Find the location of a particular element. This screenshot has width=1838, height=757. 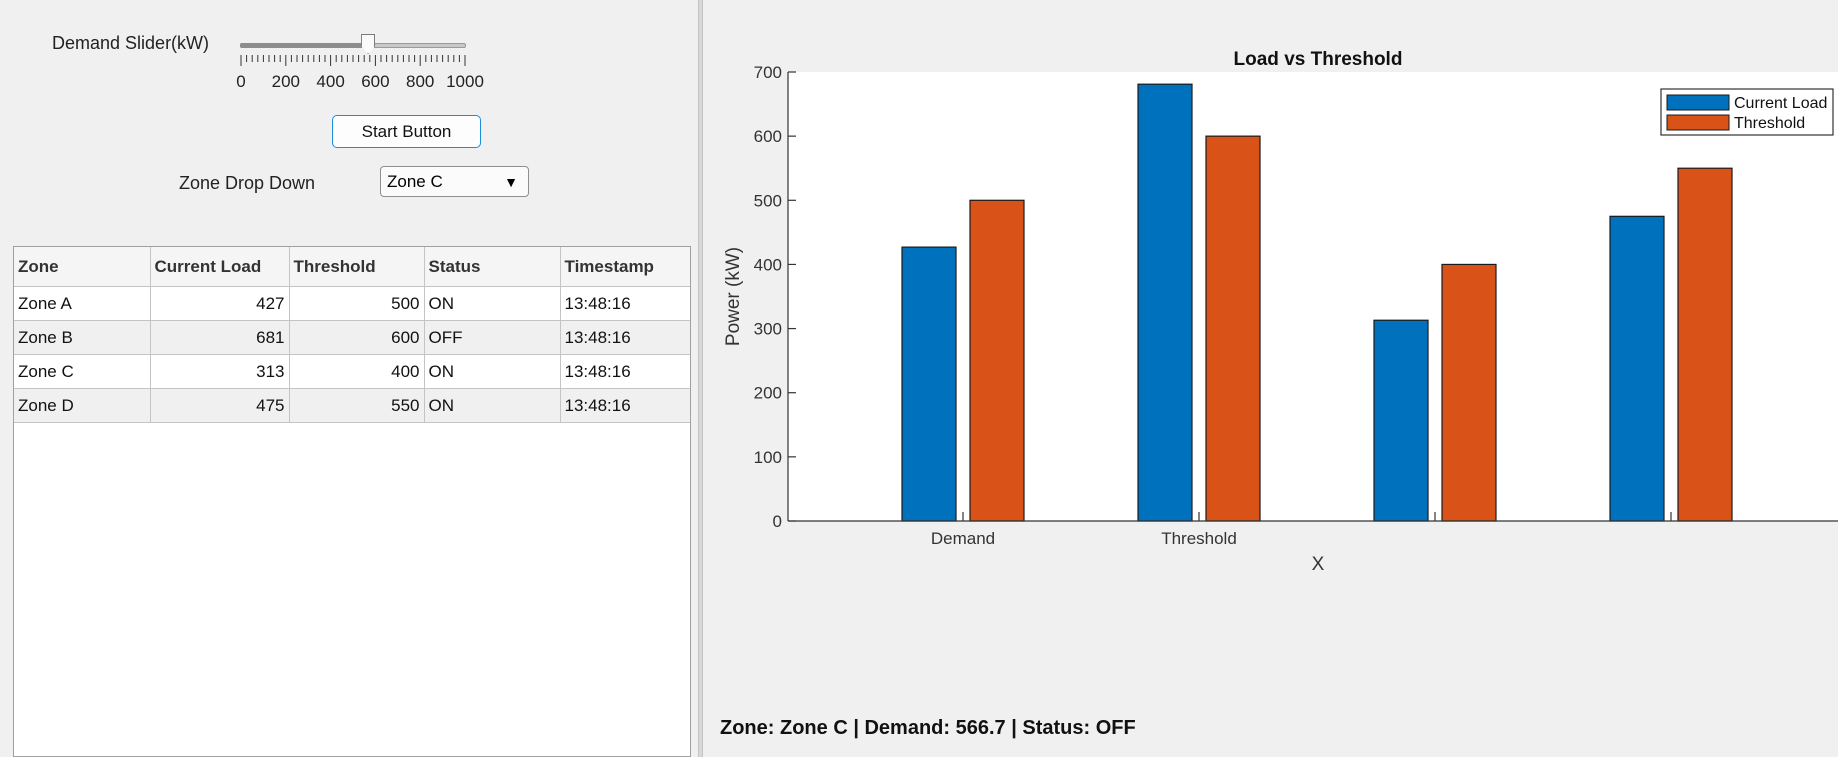

cell-current-load: 427 is located at coordinates (220, 303).